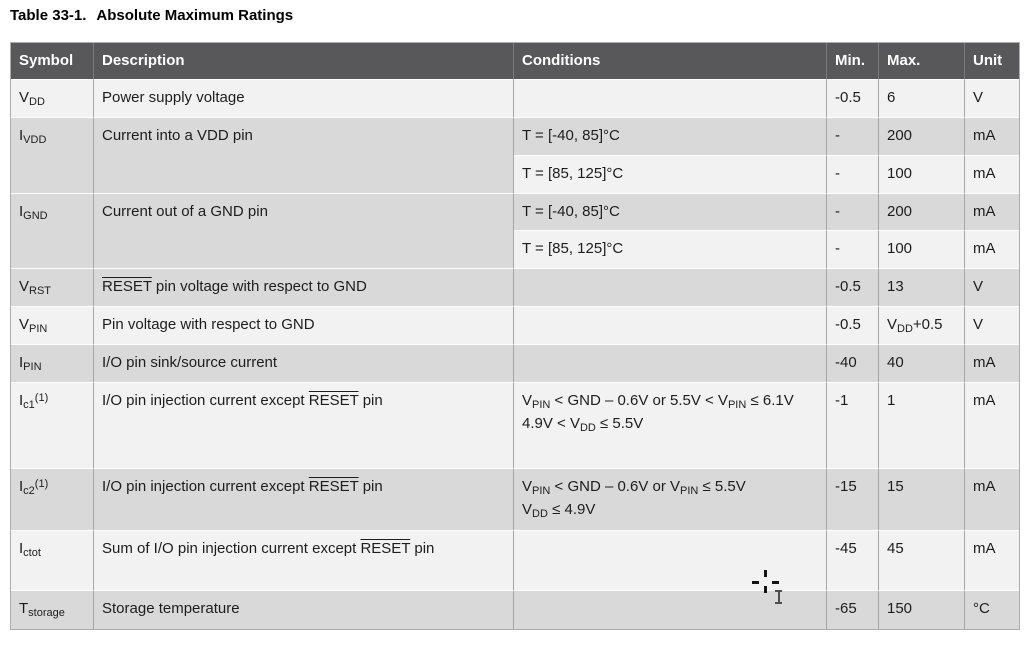 This screenshot has height=648, width=1024. What do you see at coordinates (922, 500) in the screenshot?
I see `cell-max: 15` at bounding box center [922, 500].